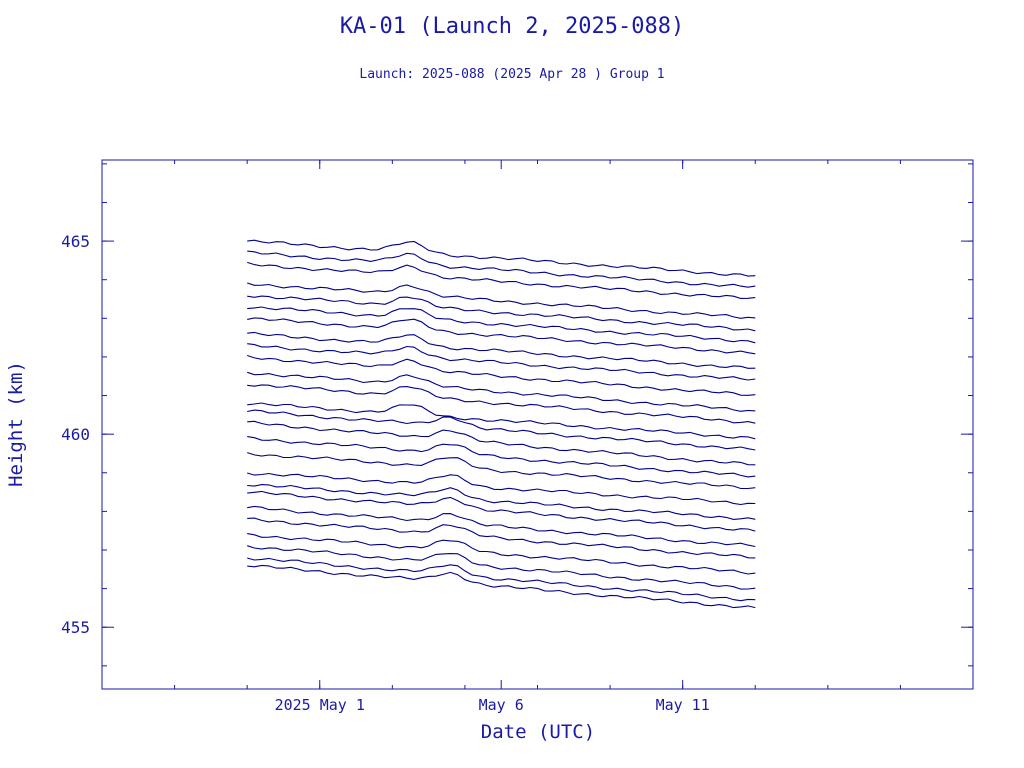  Describe the element at coordinates (16, 424) in the screenshot. I see `y-axis-label: Height (km)` at that location.